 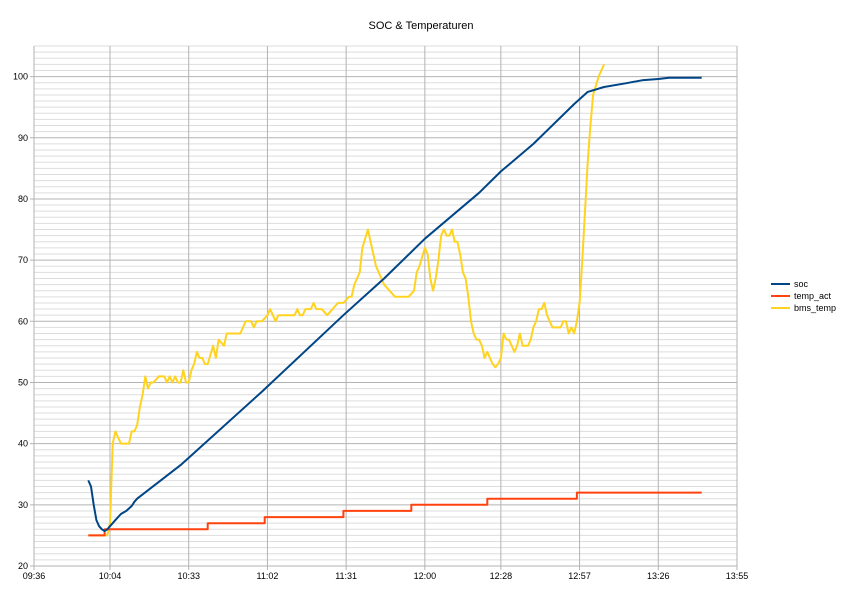 I want to click on y-tick-label: 90, so click(x=23, y=138).